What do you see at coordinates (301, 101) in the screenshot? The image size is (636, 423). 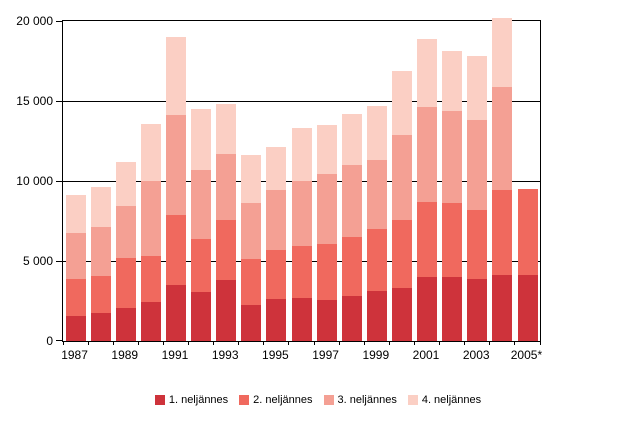 I see `gridline` at bounding box center [301, 101].